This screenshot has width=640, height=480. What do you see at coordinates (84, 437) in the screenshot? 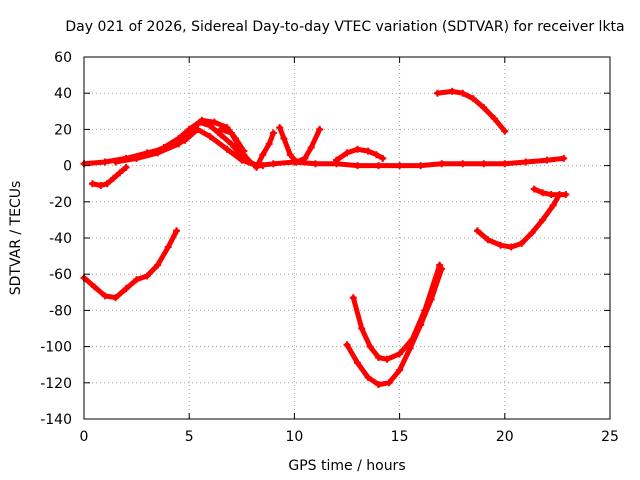
I see `x-tick-label: 0` at bounding box center [84, 437].